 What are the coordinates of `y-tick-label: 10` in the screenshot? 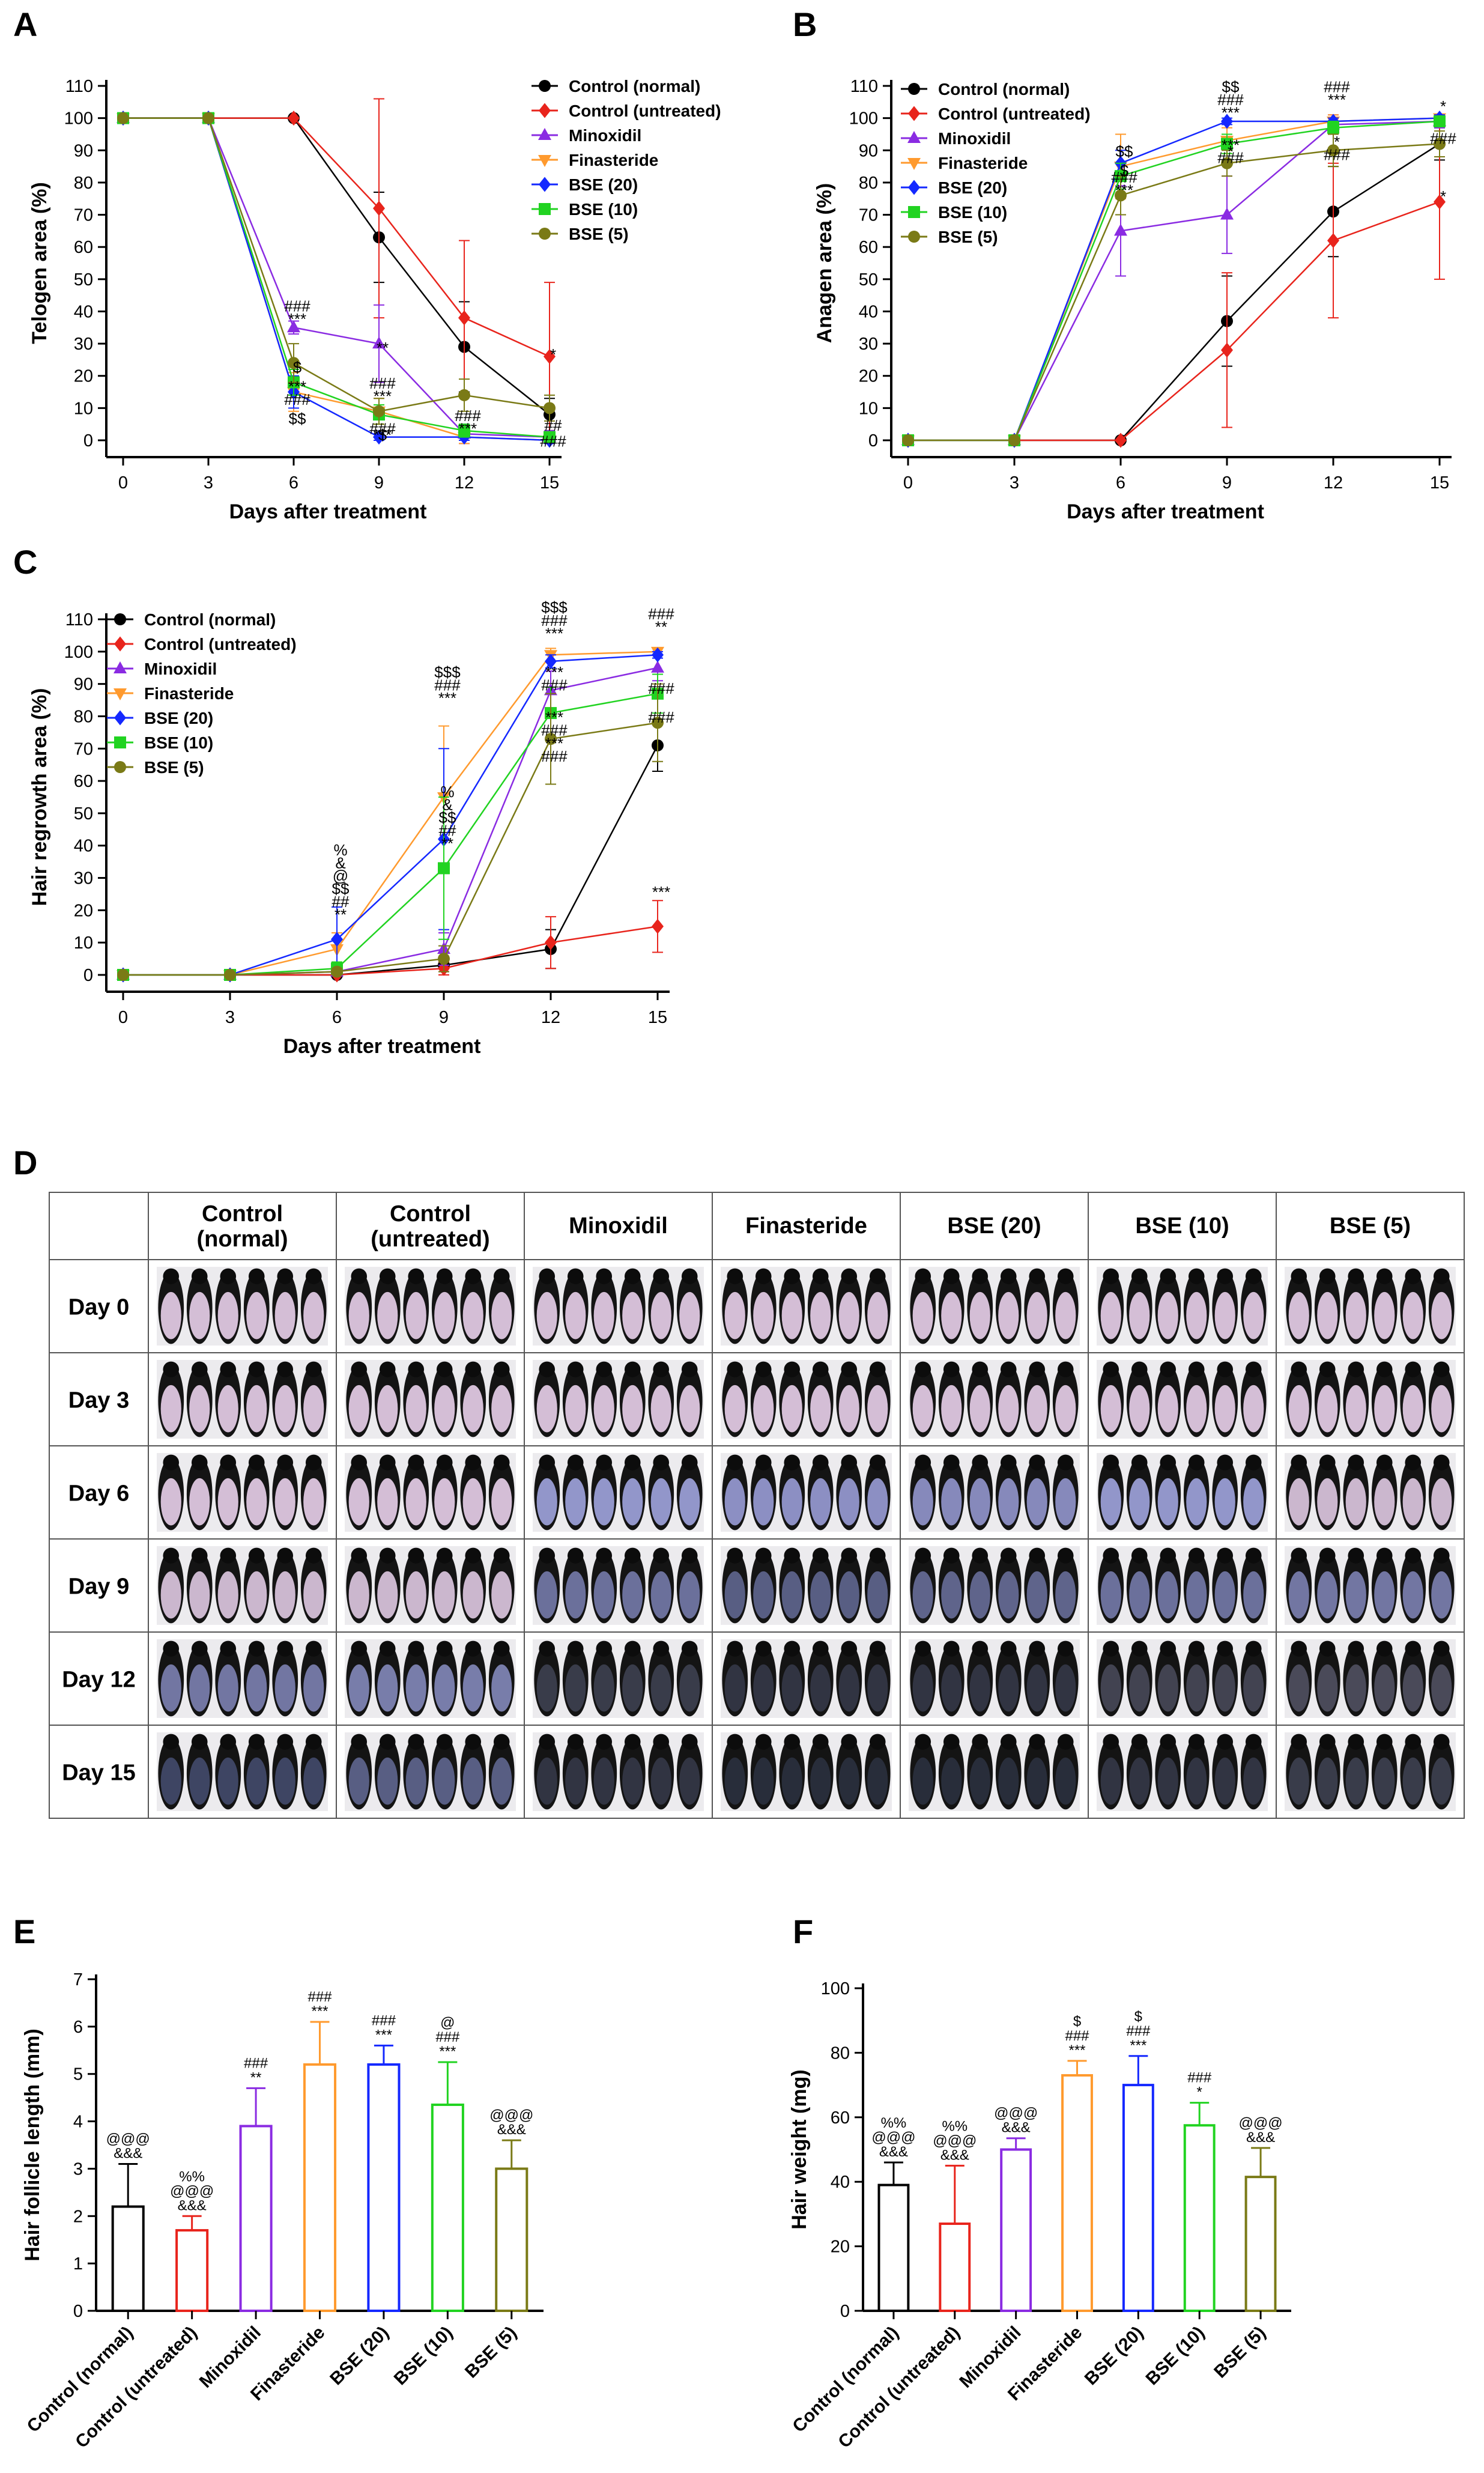 It's located at (868, 408).